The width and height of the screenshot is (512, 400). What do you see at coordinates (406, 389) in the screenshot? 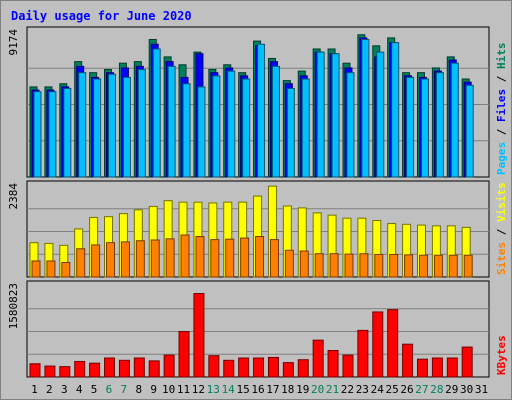
I see `x-tick-label: 26` at bounding box center [406, 389].